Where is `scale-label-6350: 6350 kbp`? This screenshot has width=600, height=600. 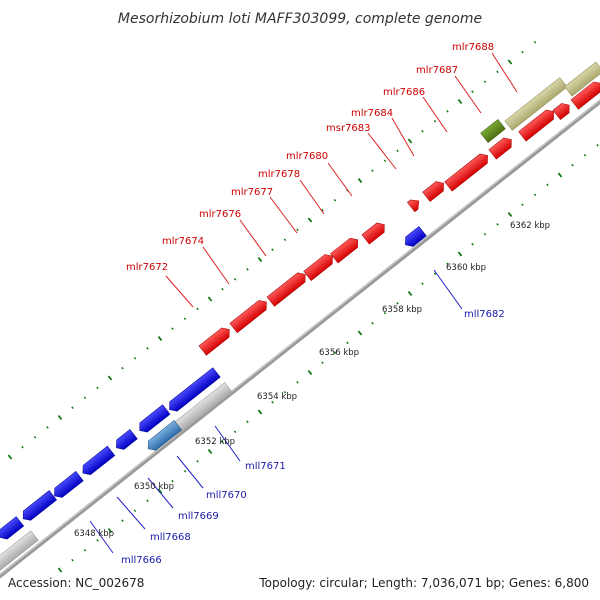
scale-label-6350: 6350 kbp is located at coordinates (154, 487).